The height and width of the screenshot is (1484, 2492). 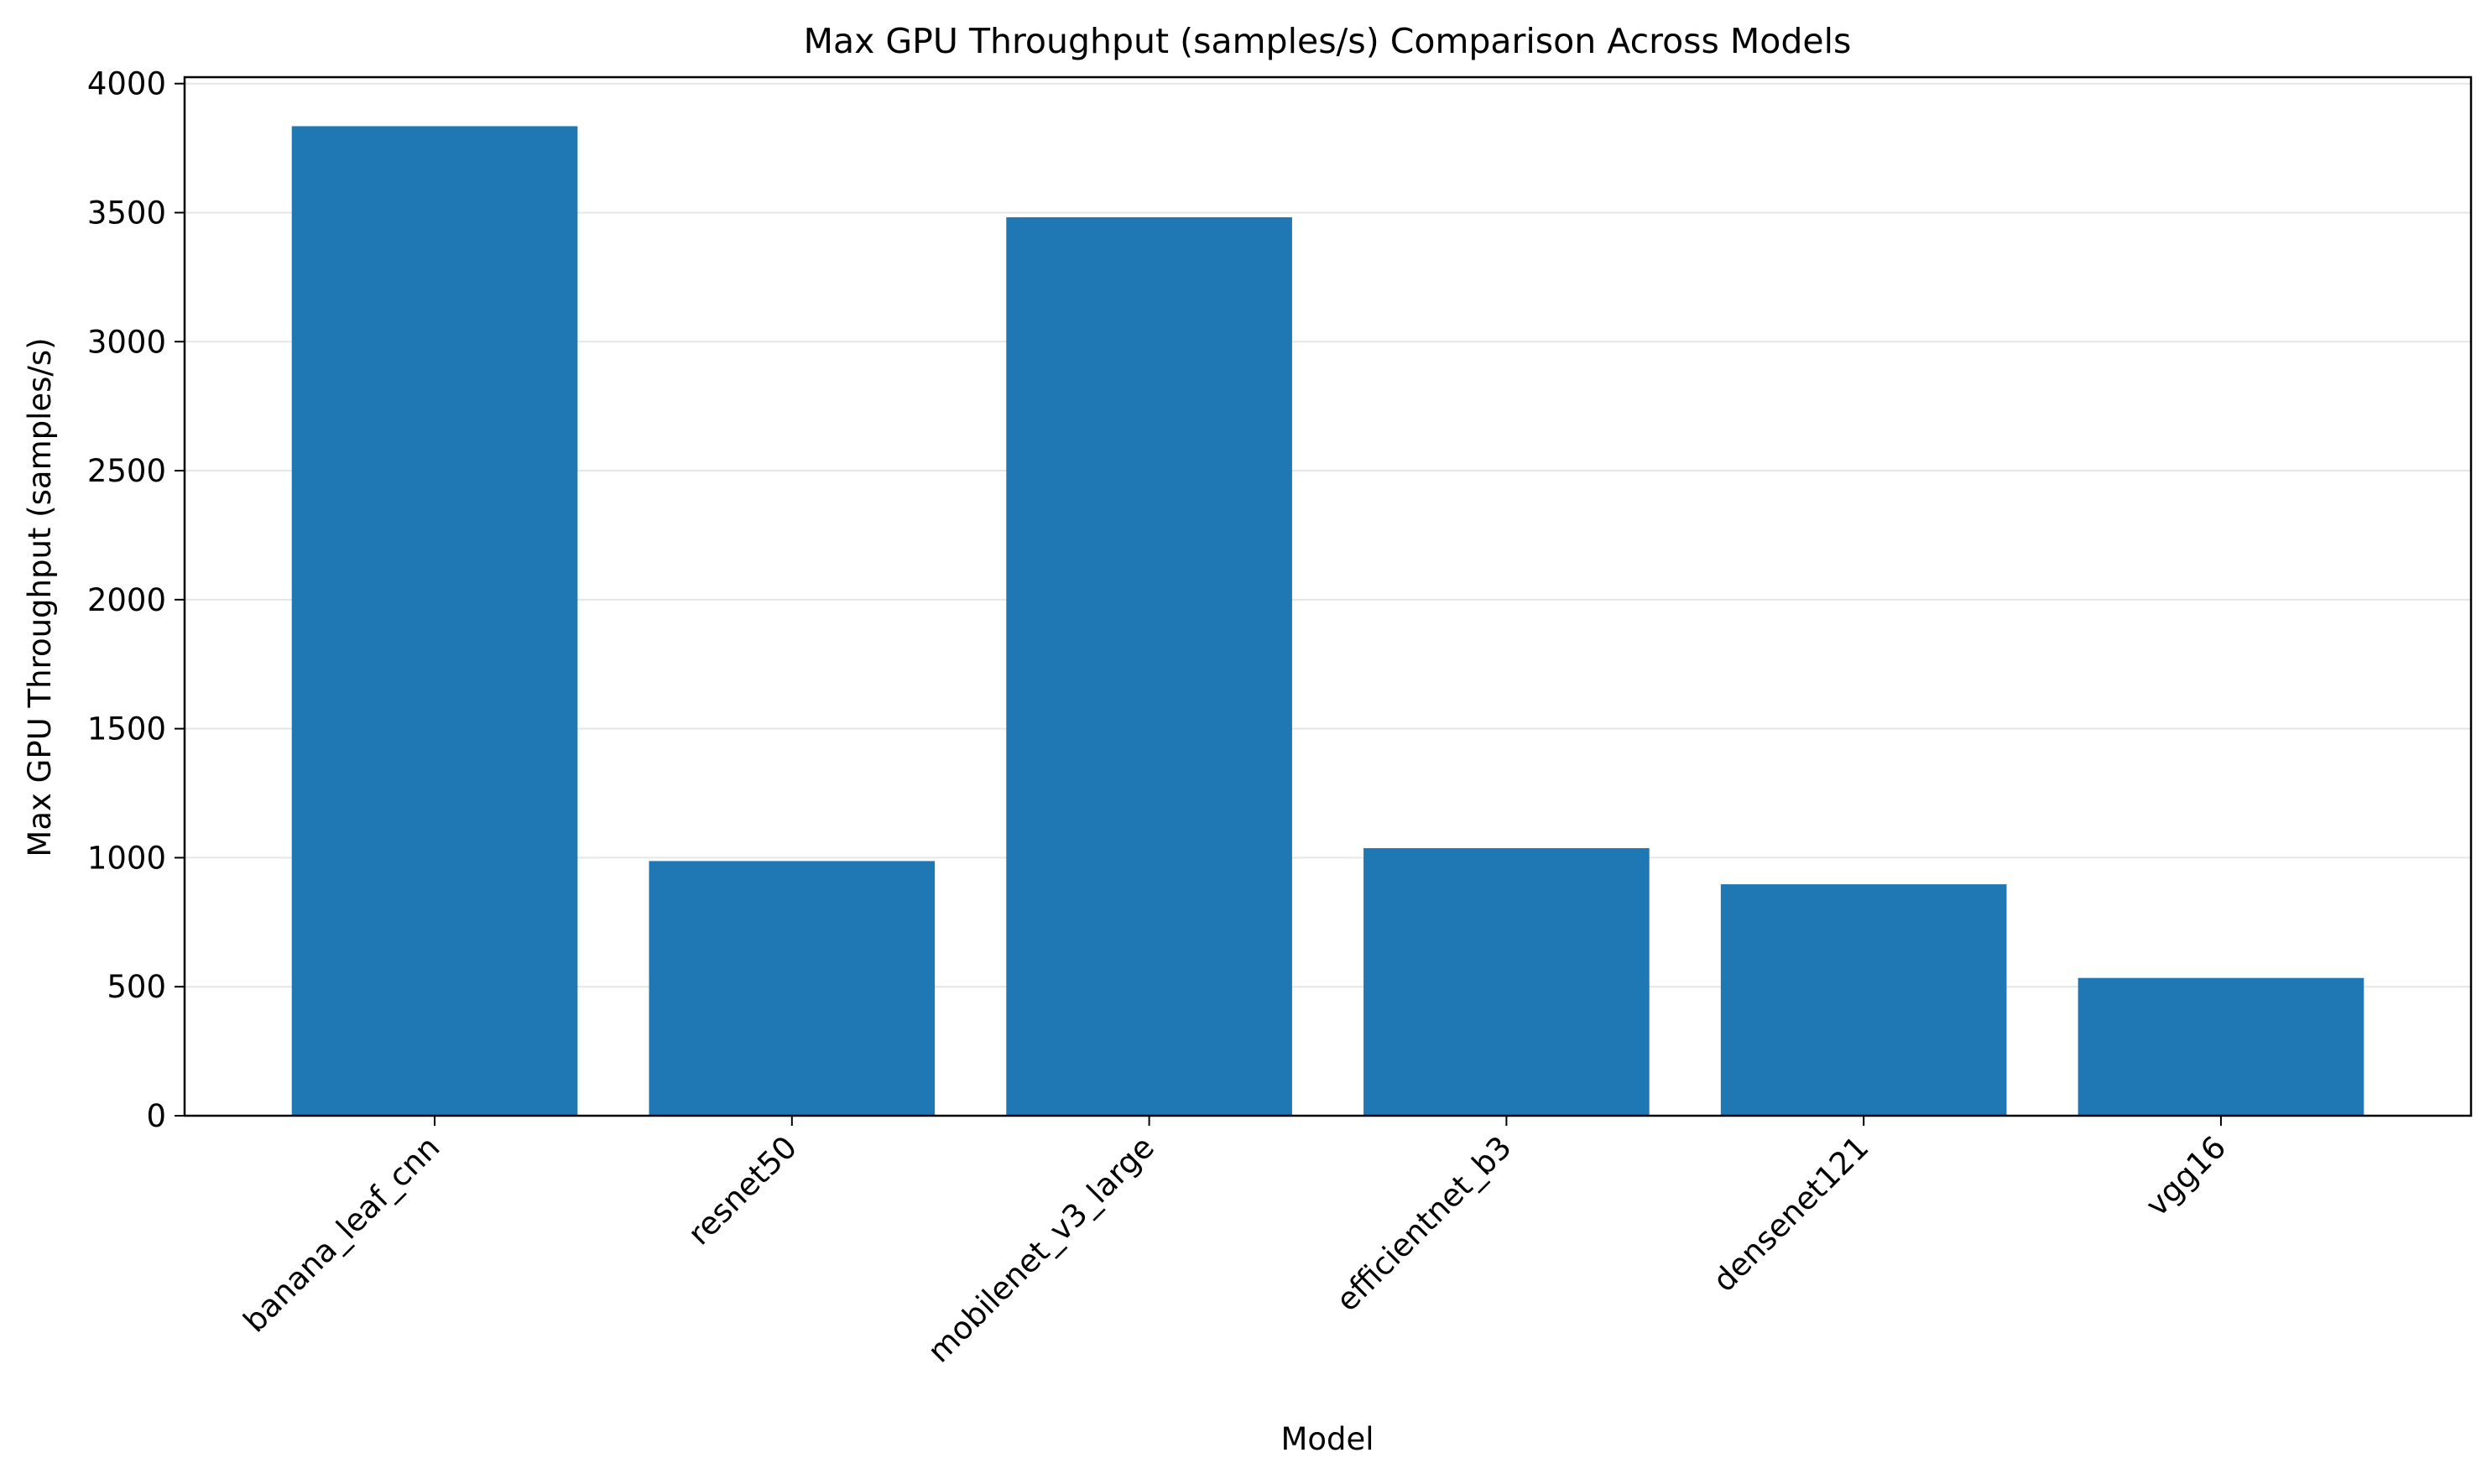 I want to click on bar-banana_leaf_cnn, so click(x=435, y=621).